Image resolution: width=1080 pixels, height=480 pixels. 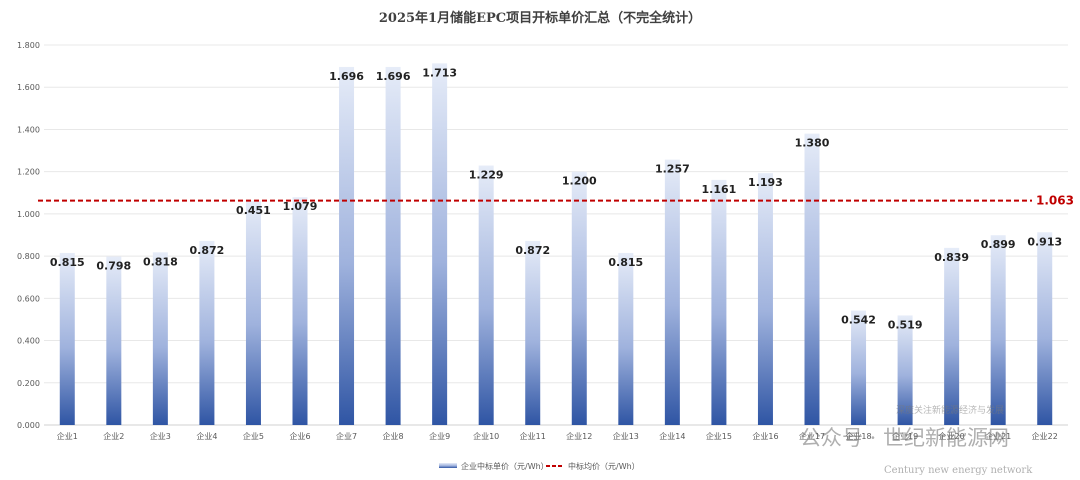 What do you see at coordinates (950, 410) in the screenshot?
I see `watermark-line-3: 深度关注新能源经济与发展` at bounding box center [950, 410].